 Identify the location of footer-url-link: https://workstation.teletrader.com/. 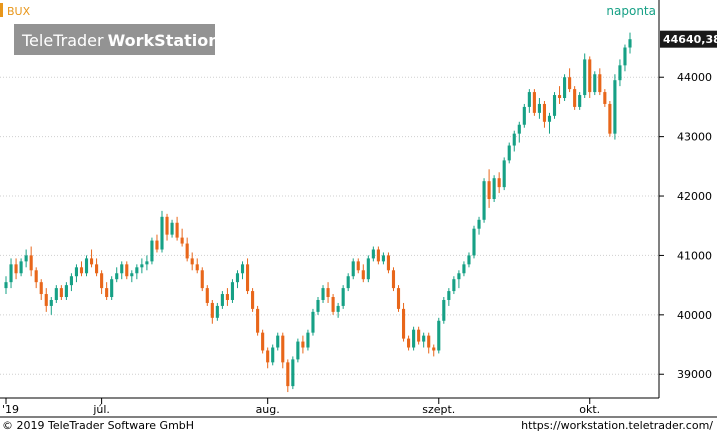
(617, 425).